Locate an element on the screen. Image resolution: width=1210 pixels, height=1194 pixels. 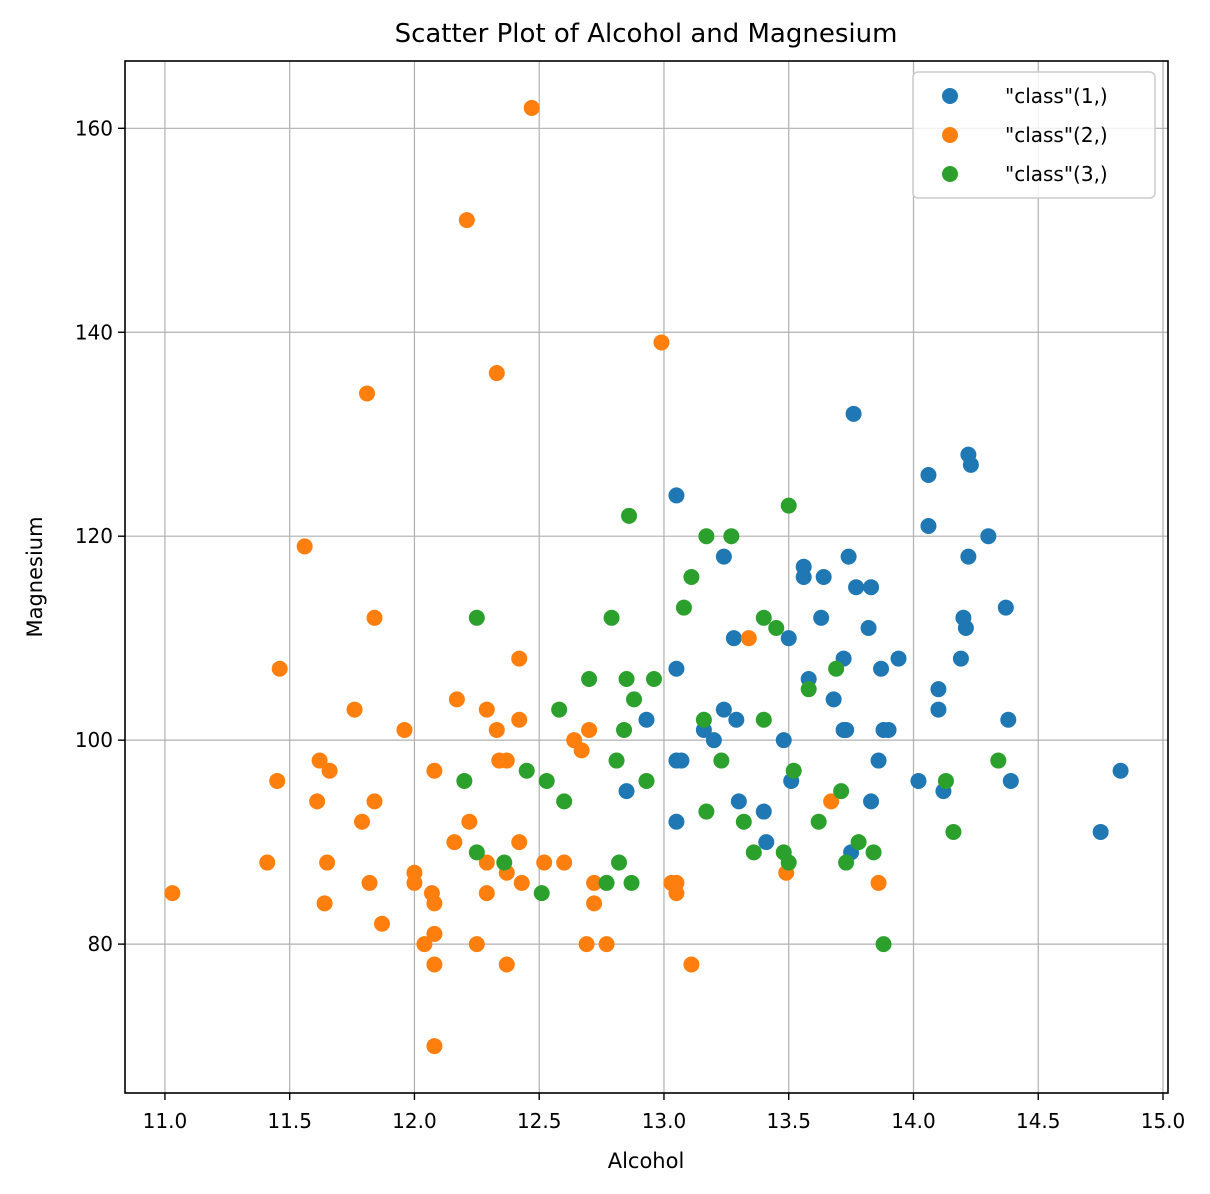
x-tick-label: 13.5 is located at coordinates (788, 1121).